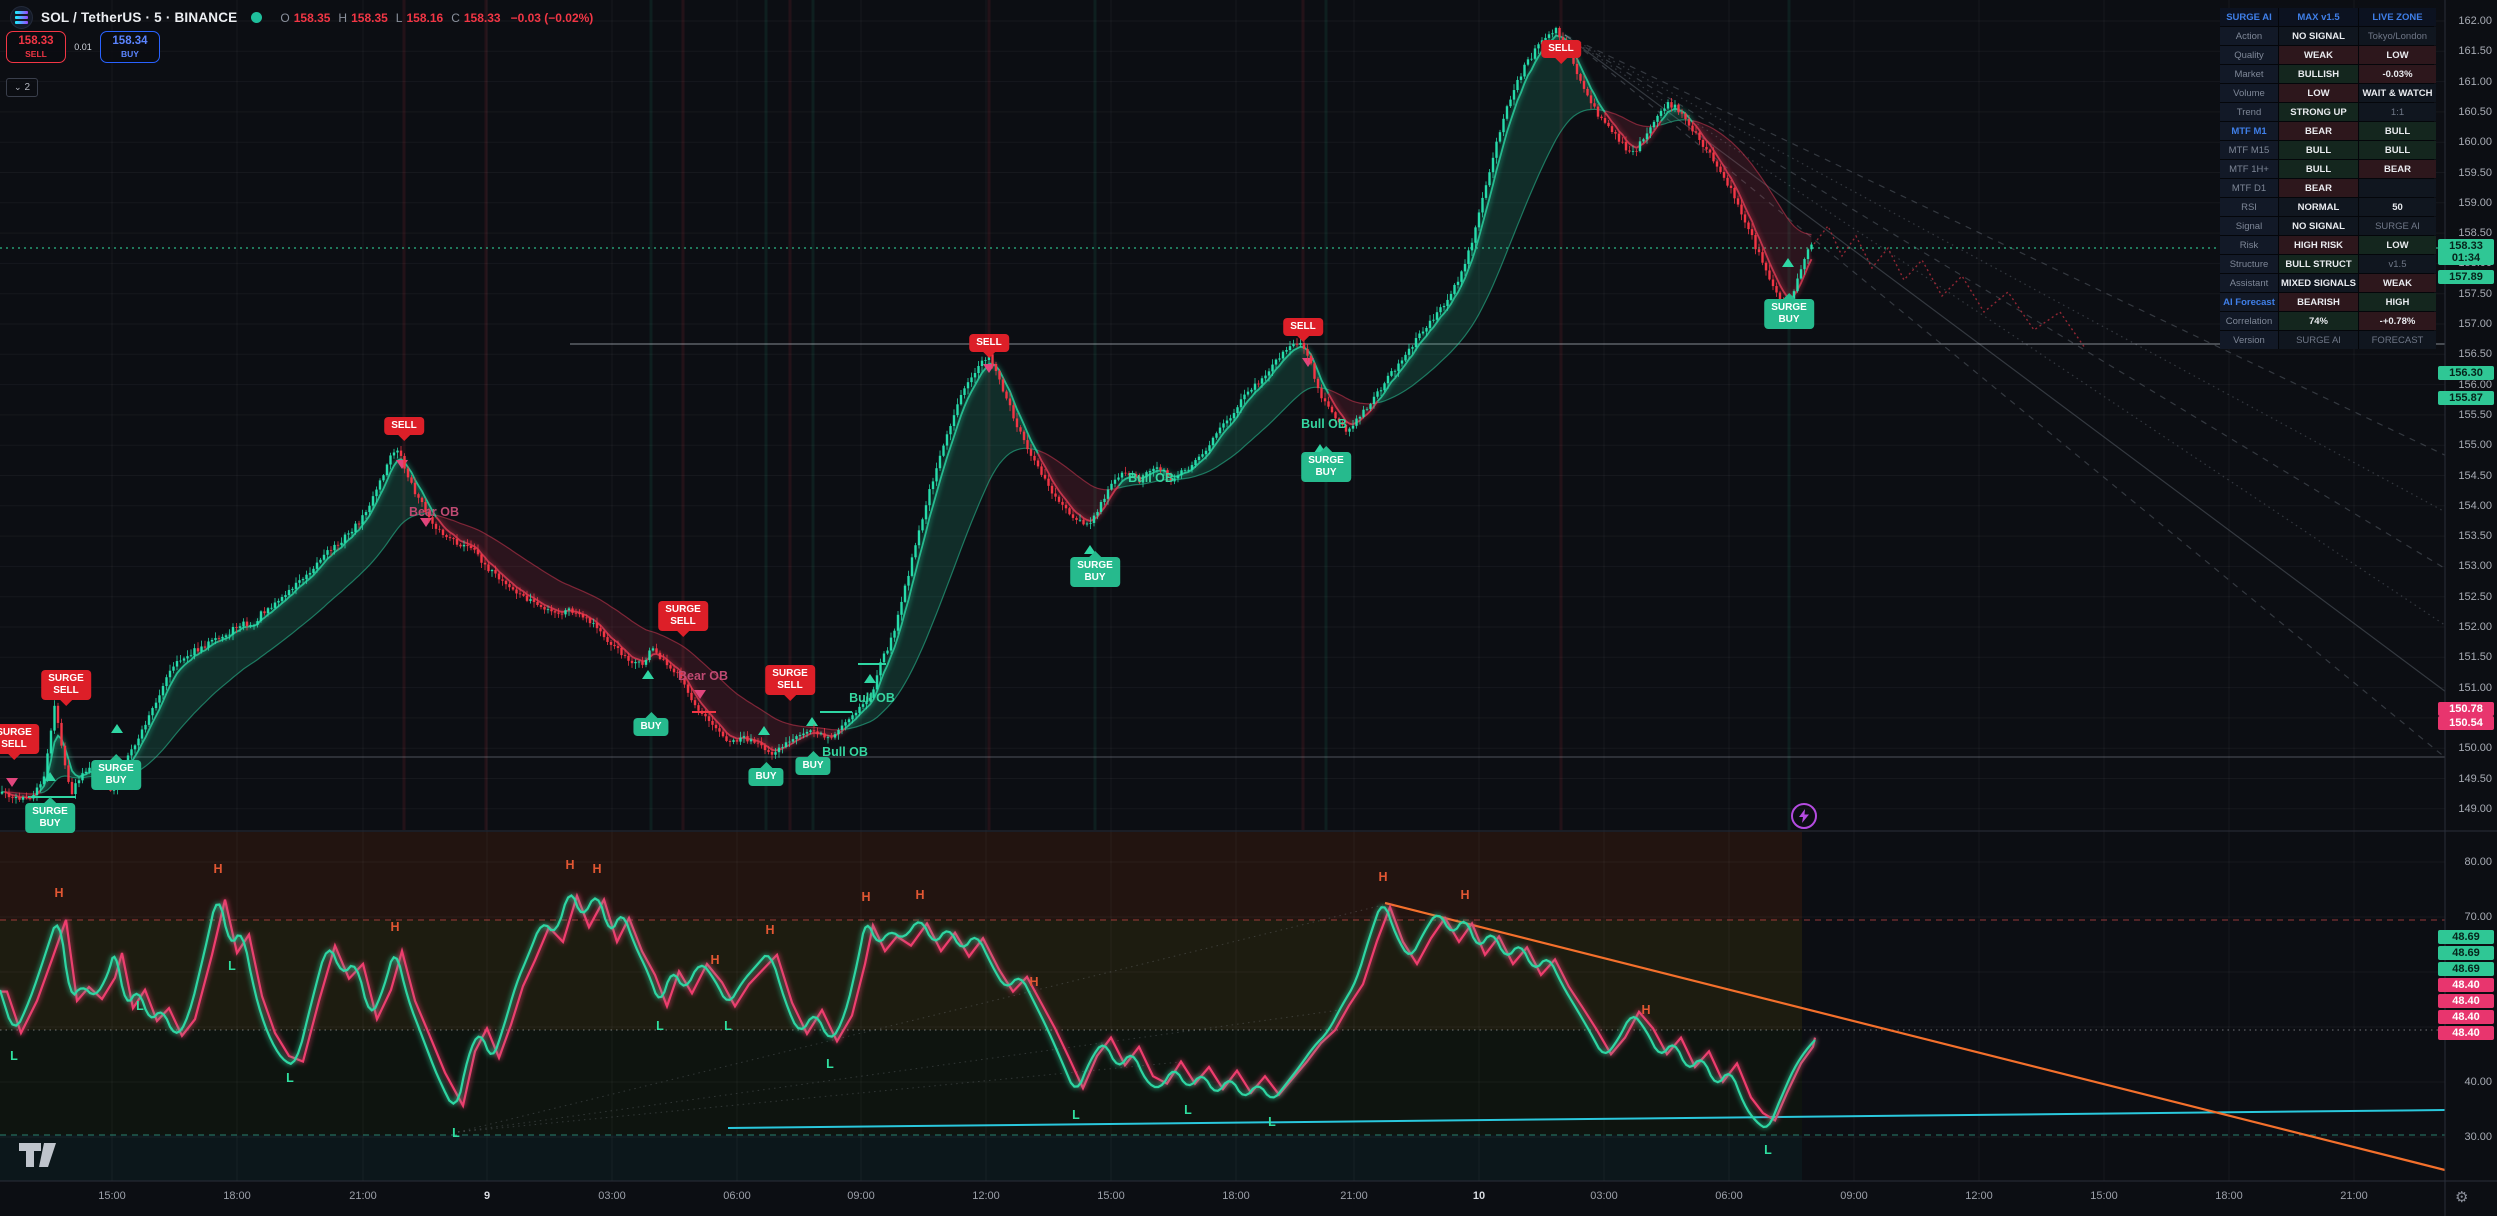 The image size is (2497, 1216). Describe the element at coordinates (2249, 150) in the screenshot. I see `panel-row-label: MTF M15` at that location.